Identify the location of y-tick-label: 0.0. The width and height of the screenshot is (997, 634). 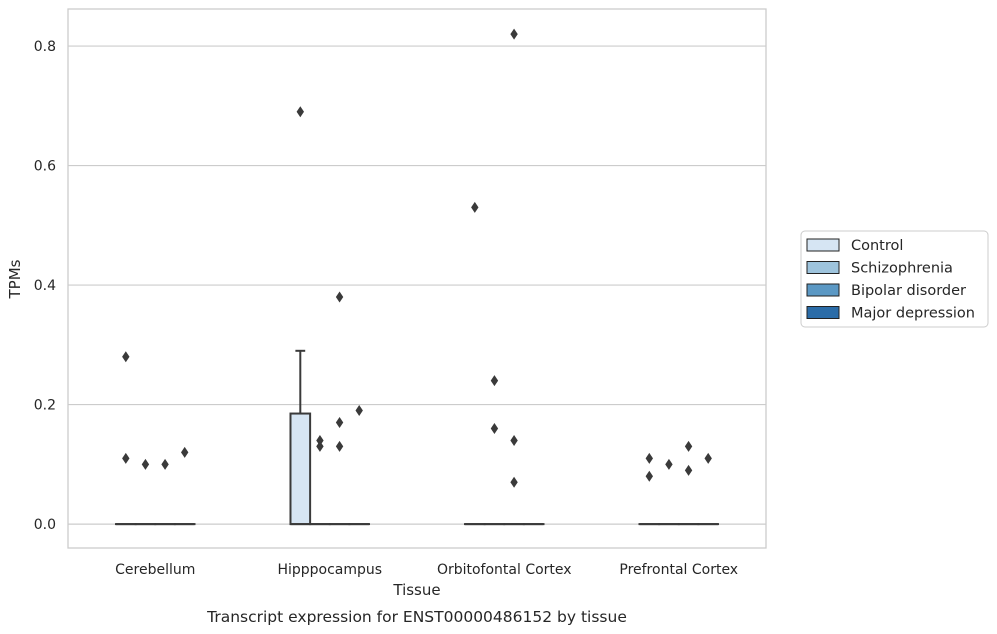
(45, 525).